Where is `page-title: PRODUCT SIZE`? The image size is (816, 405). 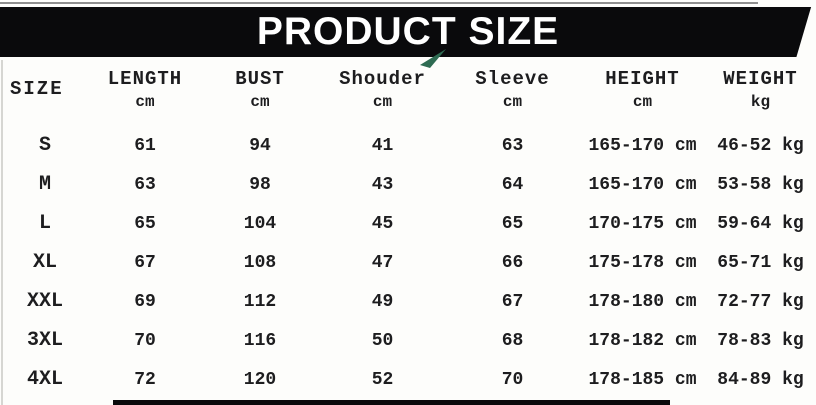
page-title: PRODUCT SIZE is located at coordinates (408, 31).